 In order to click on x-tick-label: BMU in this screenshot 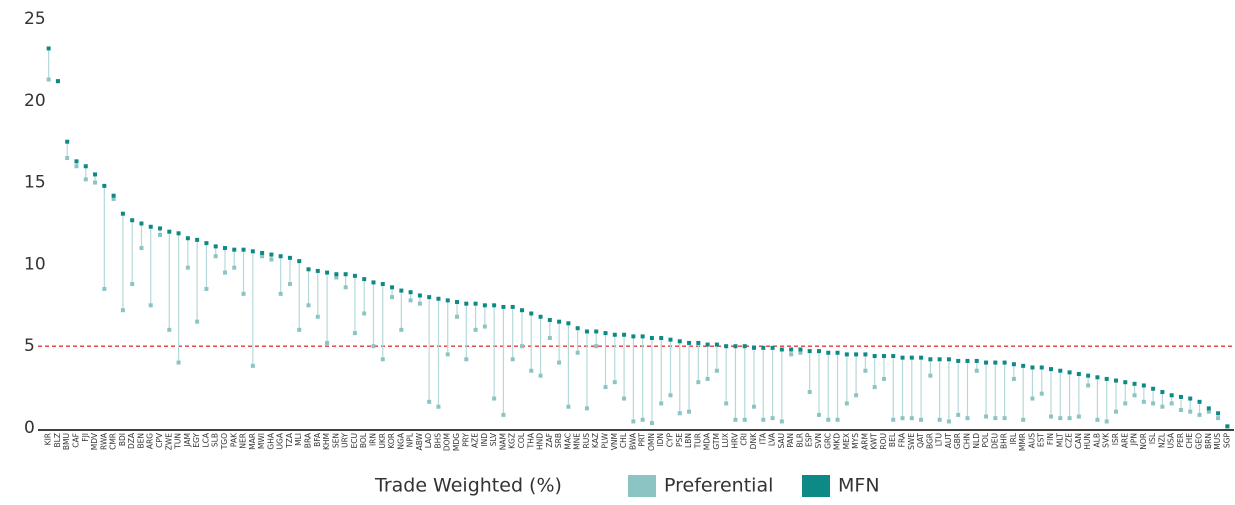, I will do `click(66, 441)`.